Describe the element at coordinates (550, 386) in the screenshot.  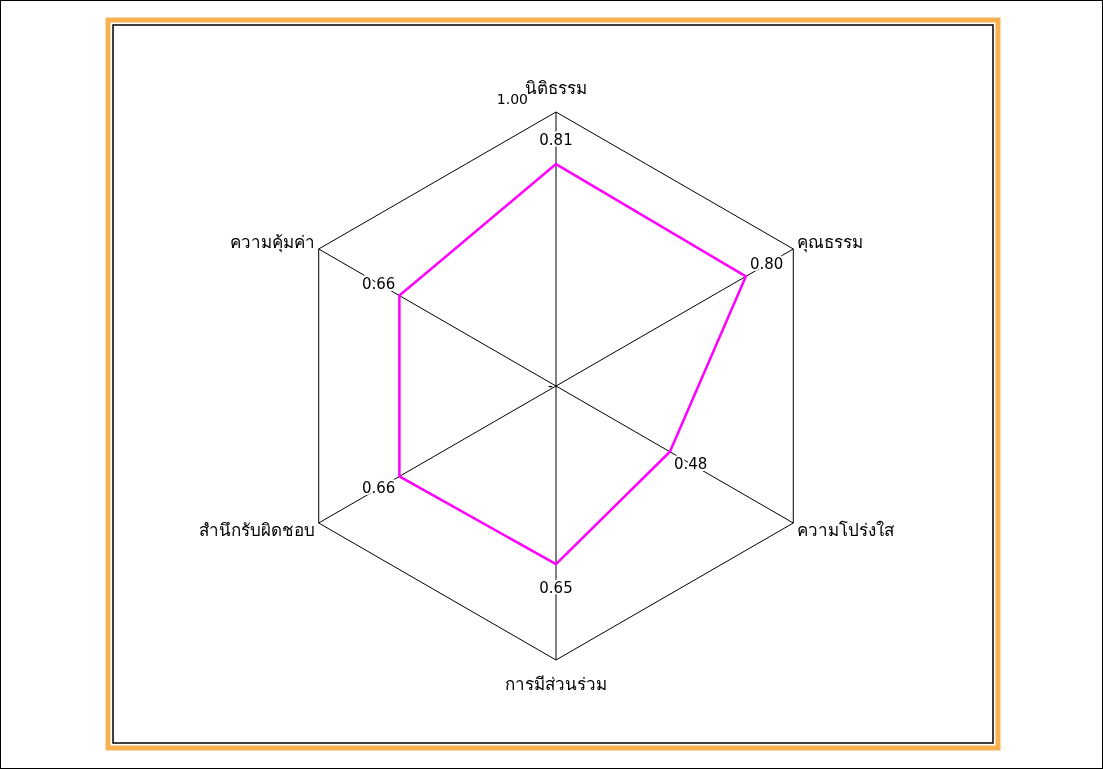
I see `y-tick-label: -` at that location.